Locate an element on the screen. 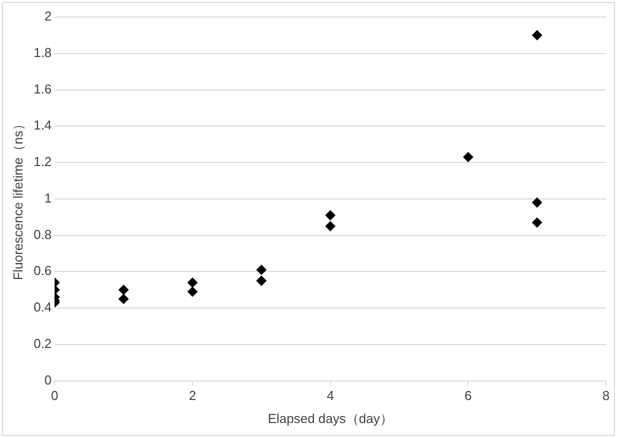  x-tick-label: 4 is located at coordinates (330, 396).